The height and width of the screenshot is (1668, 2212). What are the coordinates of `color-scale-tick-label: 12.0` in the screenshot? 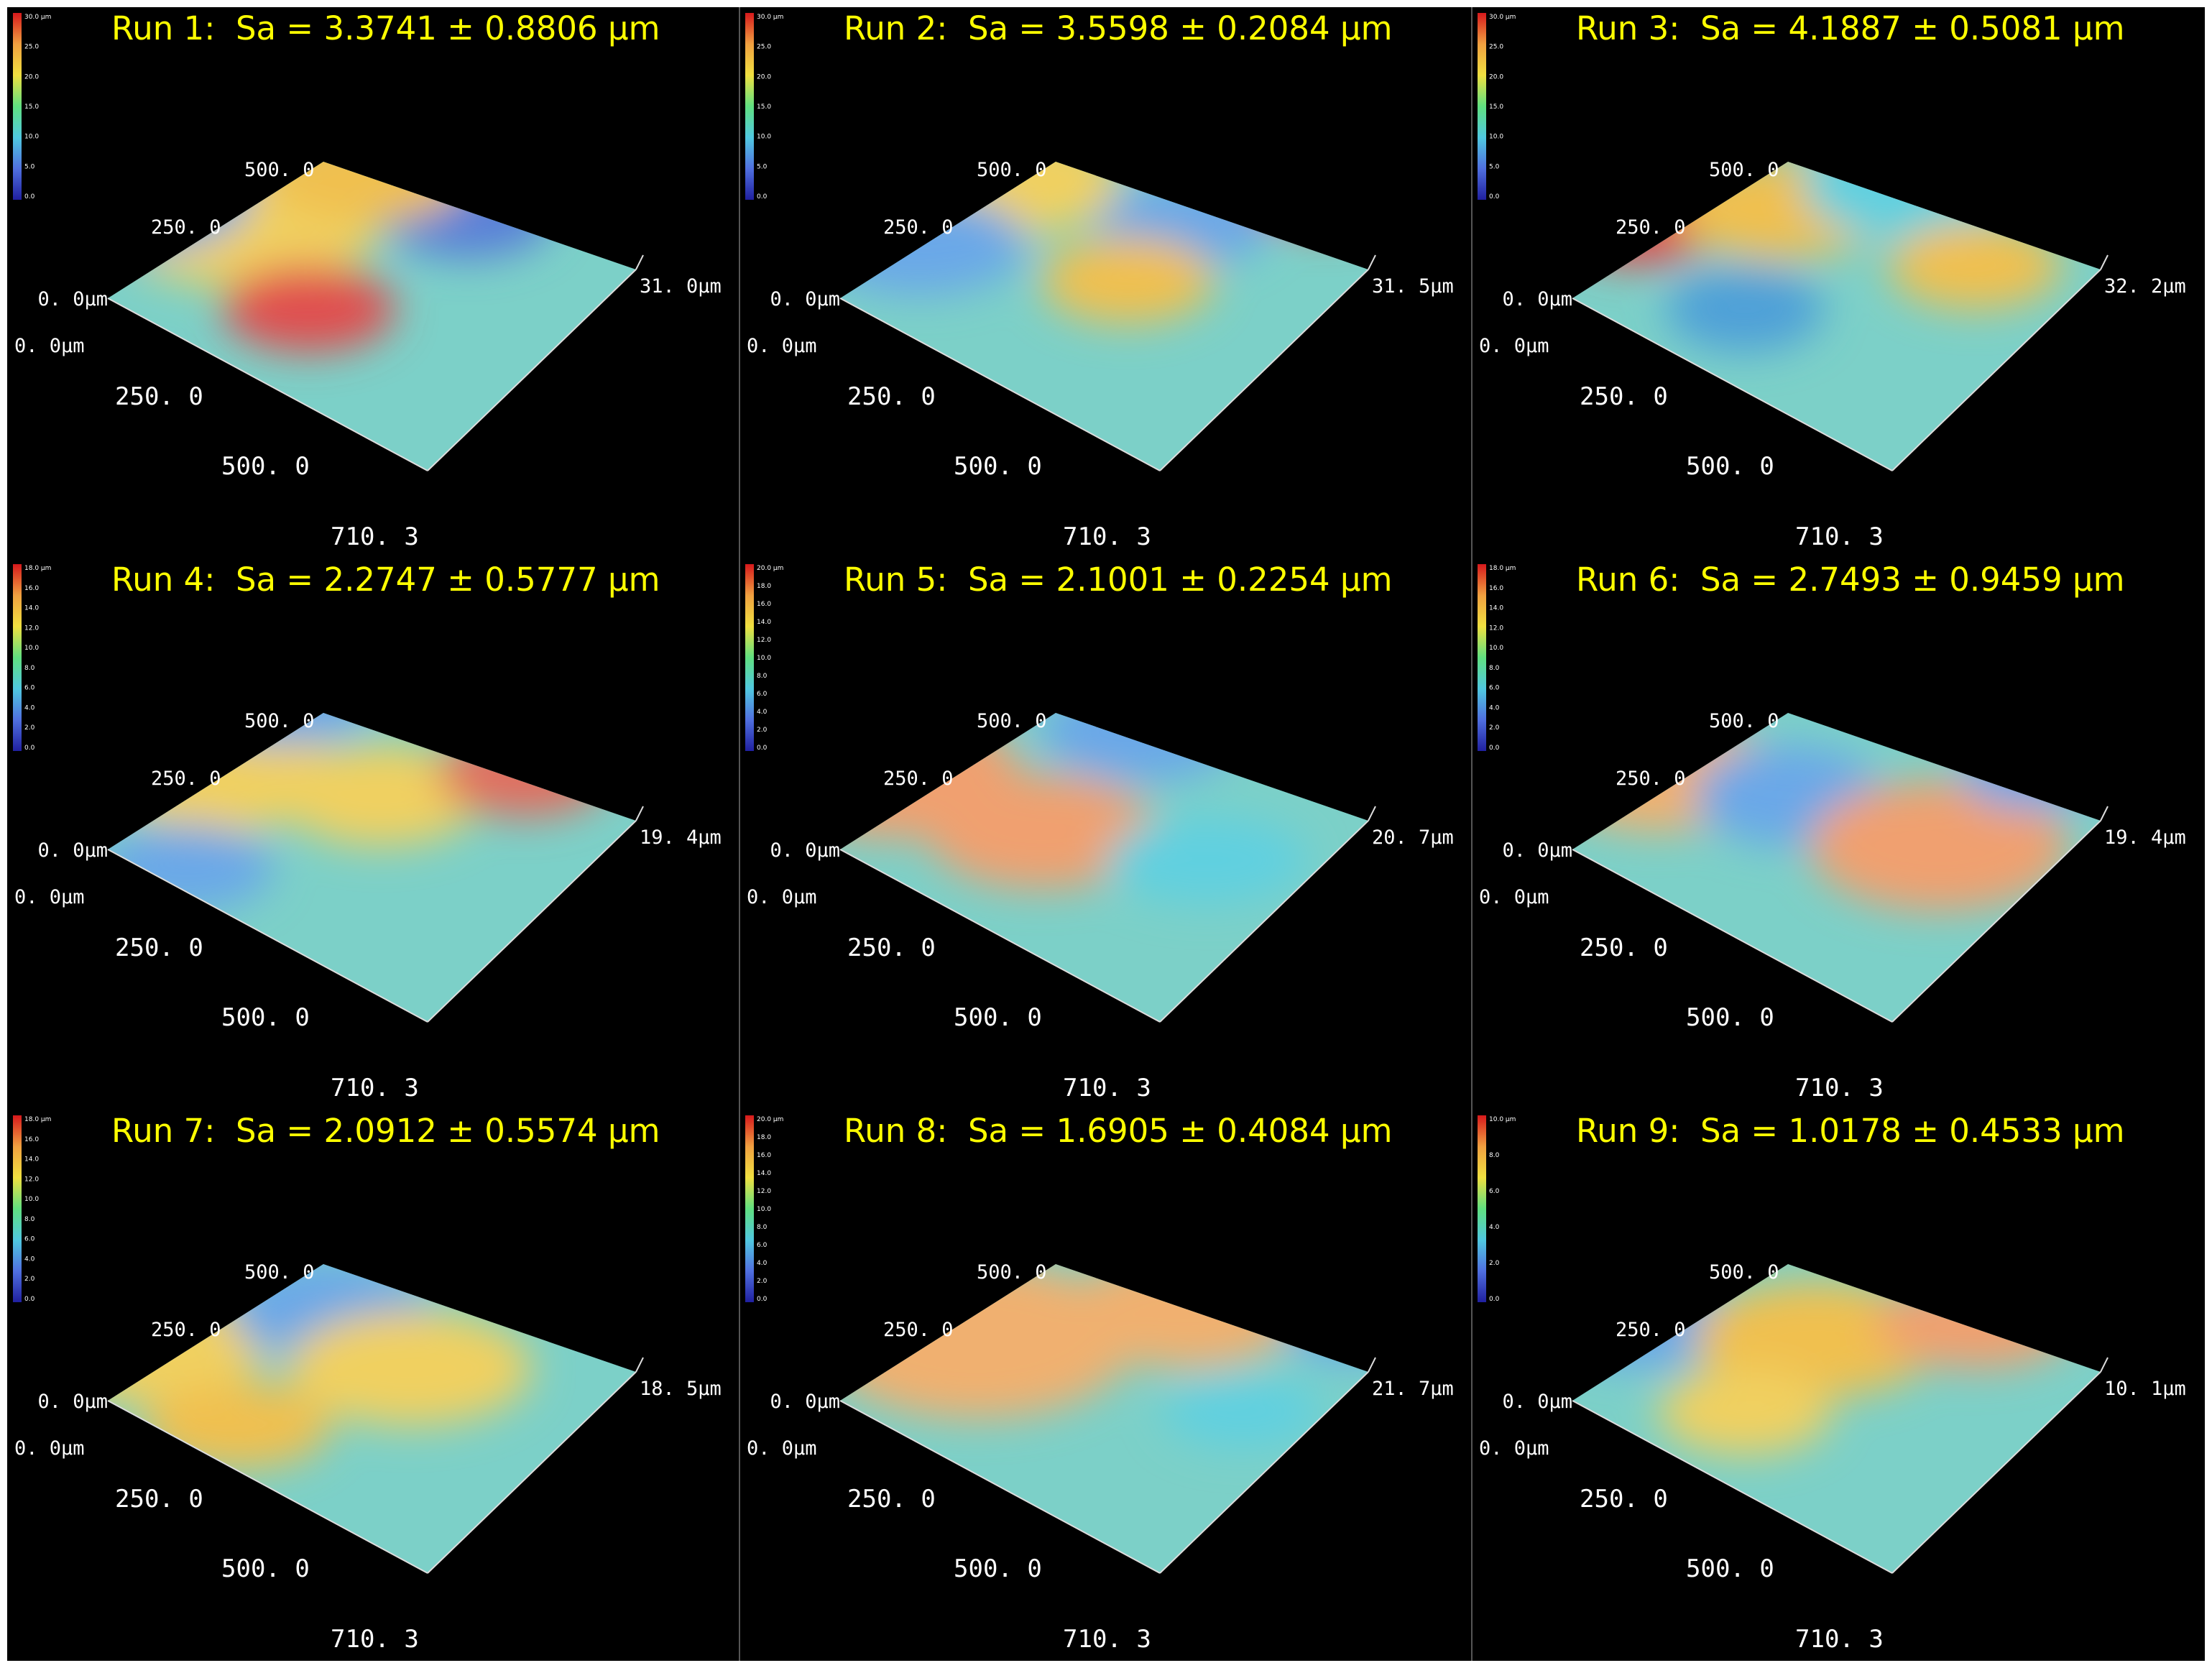 It's located at (764, 1191).